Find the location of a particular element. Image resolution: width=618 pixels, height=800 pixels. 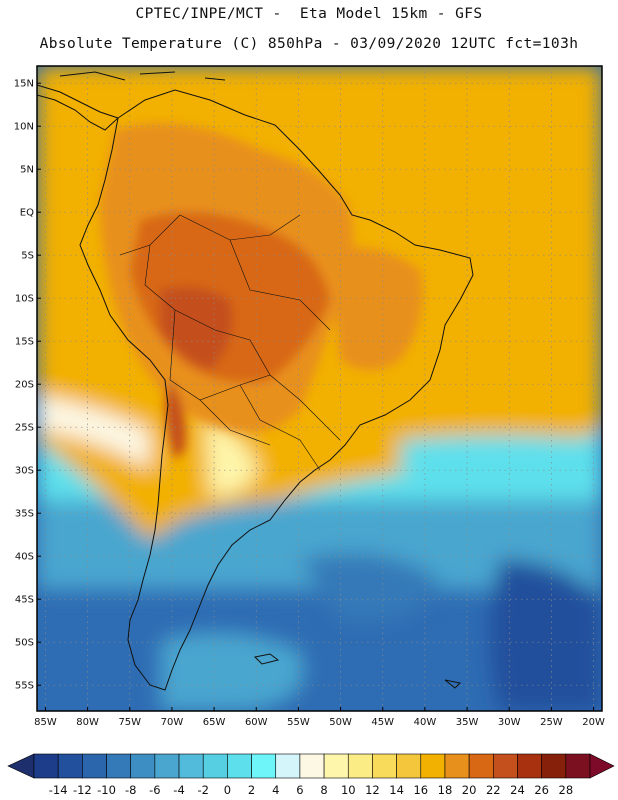

lat-tick-label: 15N is located at coordinates (24, 84).